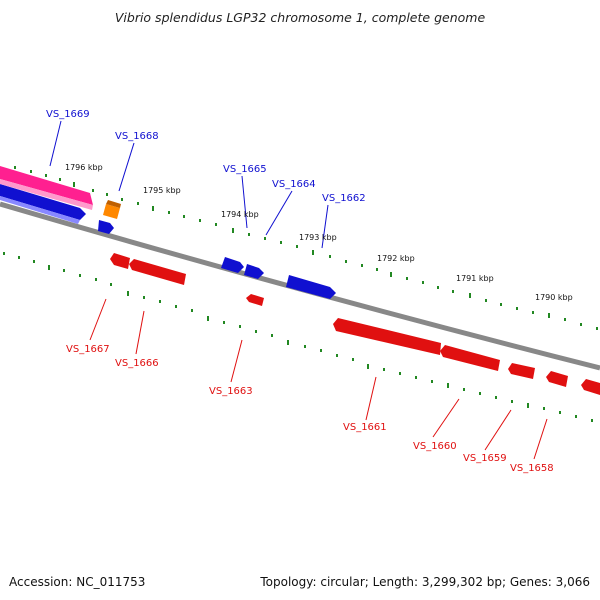 The width and height of the screenshot is (600, 600). Describe the element at coordinates (557, 379) in the screenshot. I see `gene-vs-1658-reverse` at that location.